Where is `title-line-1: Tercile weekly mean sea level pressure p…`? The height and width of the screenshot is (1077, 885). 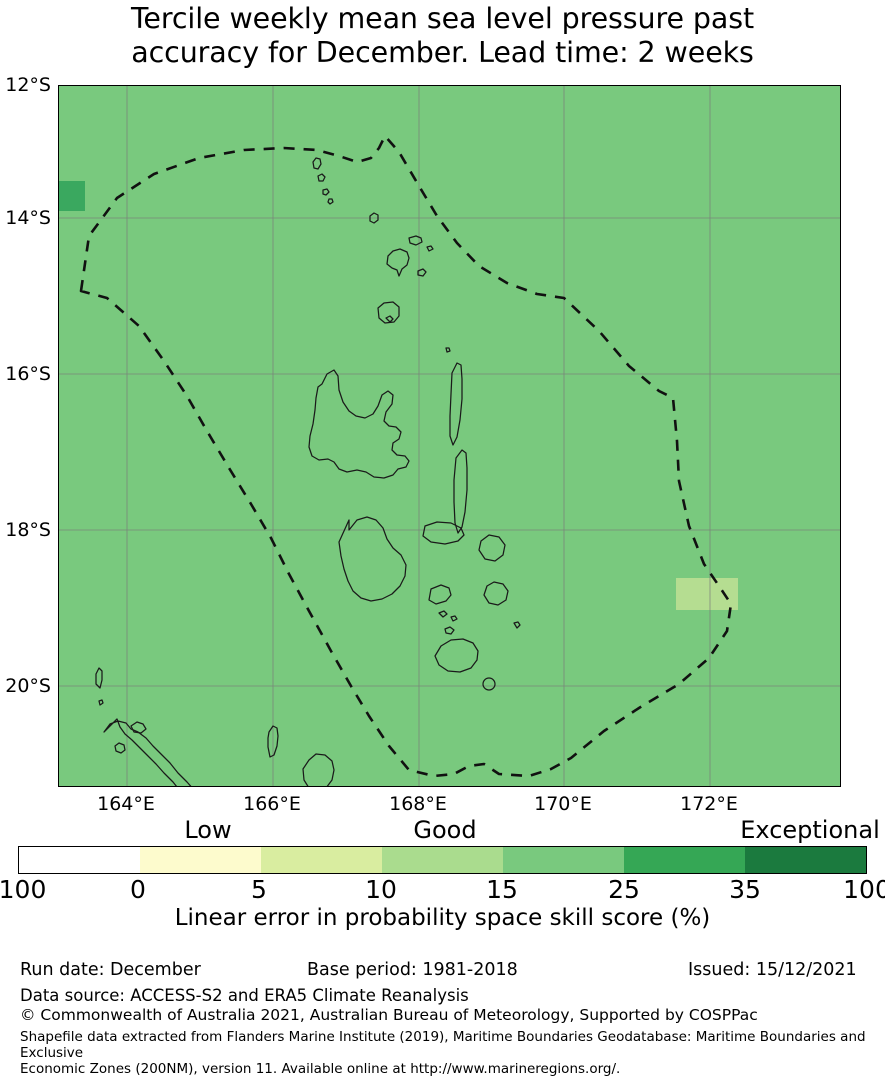
title-line-1: Tercile weekly mean sea level pressure p… is located at coordinates (442, 18).